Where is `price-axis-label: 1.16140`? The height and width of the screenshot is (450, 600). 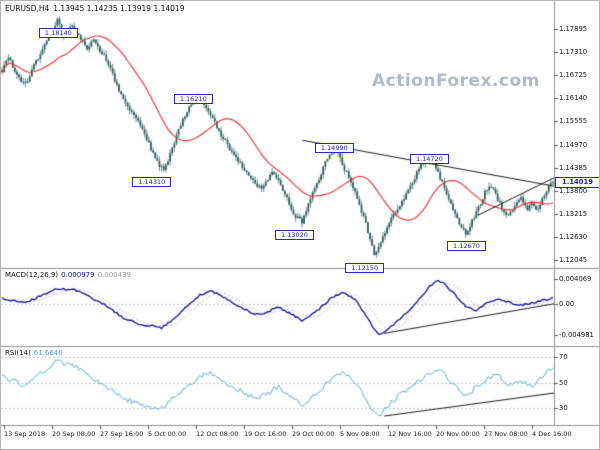 price-axis-label: 1.16140 is located at coordinates (573, 98).